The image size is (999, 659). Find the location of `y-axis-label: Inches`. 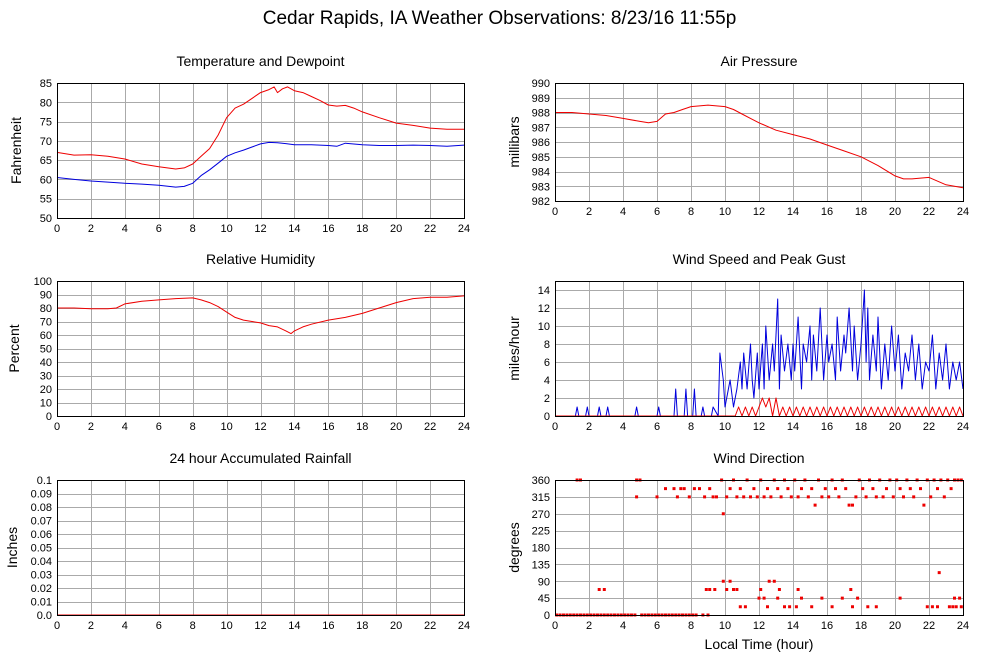

y-axis-label: Inches is located at coordinates (12, 547).